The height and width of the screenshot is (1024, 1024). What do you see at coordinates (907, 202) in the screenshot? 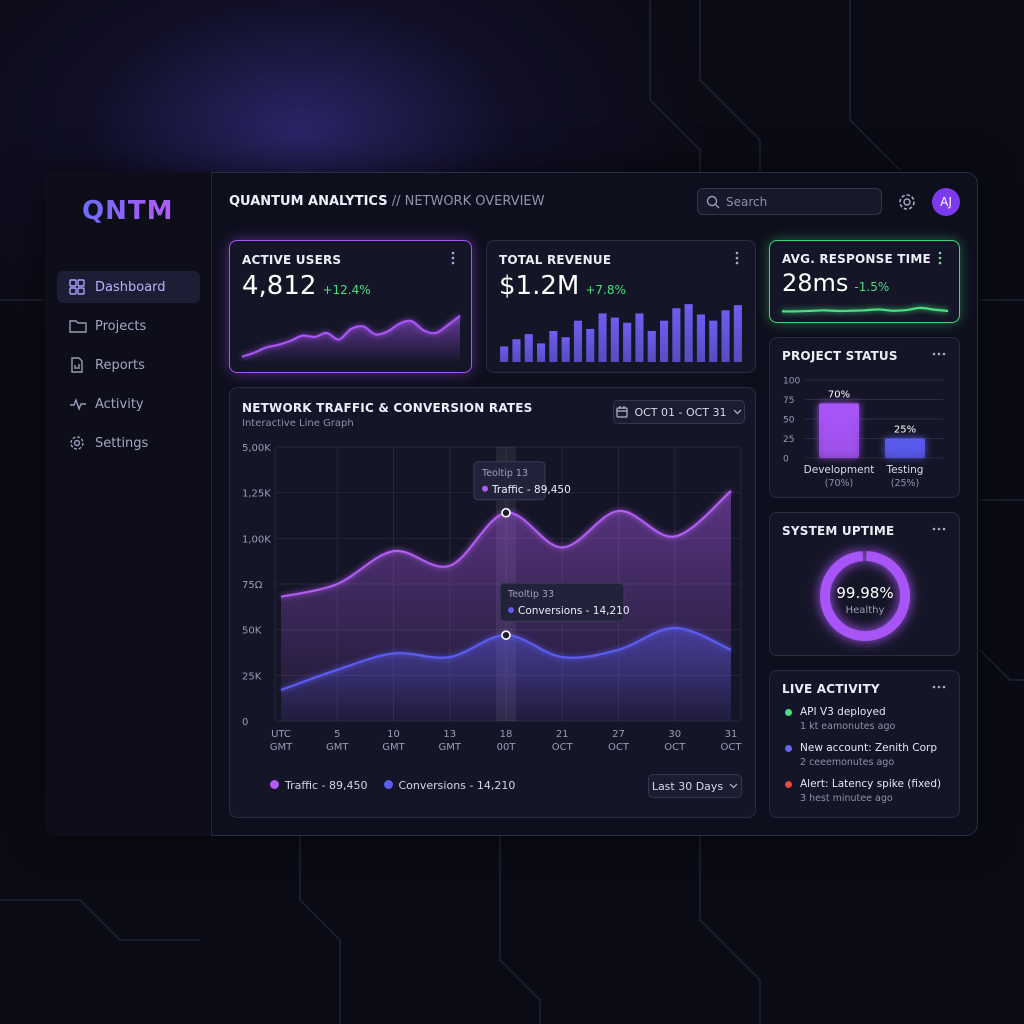
I see `settings-button` at bounding box center [907, 202].